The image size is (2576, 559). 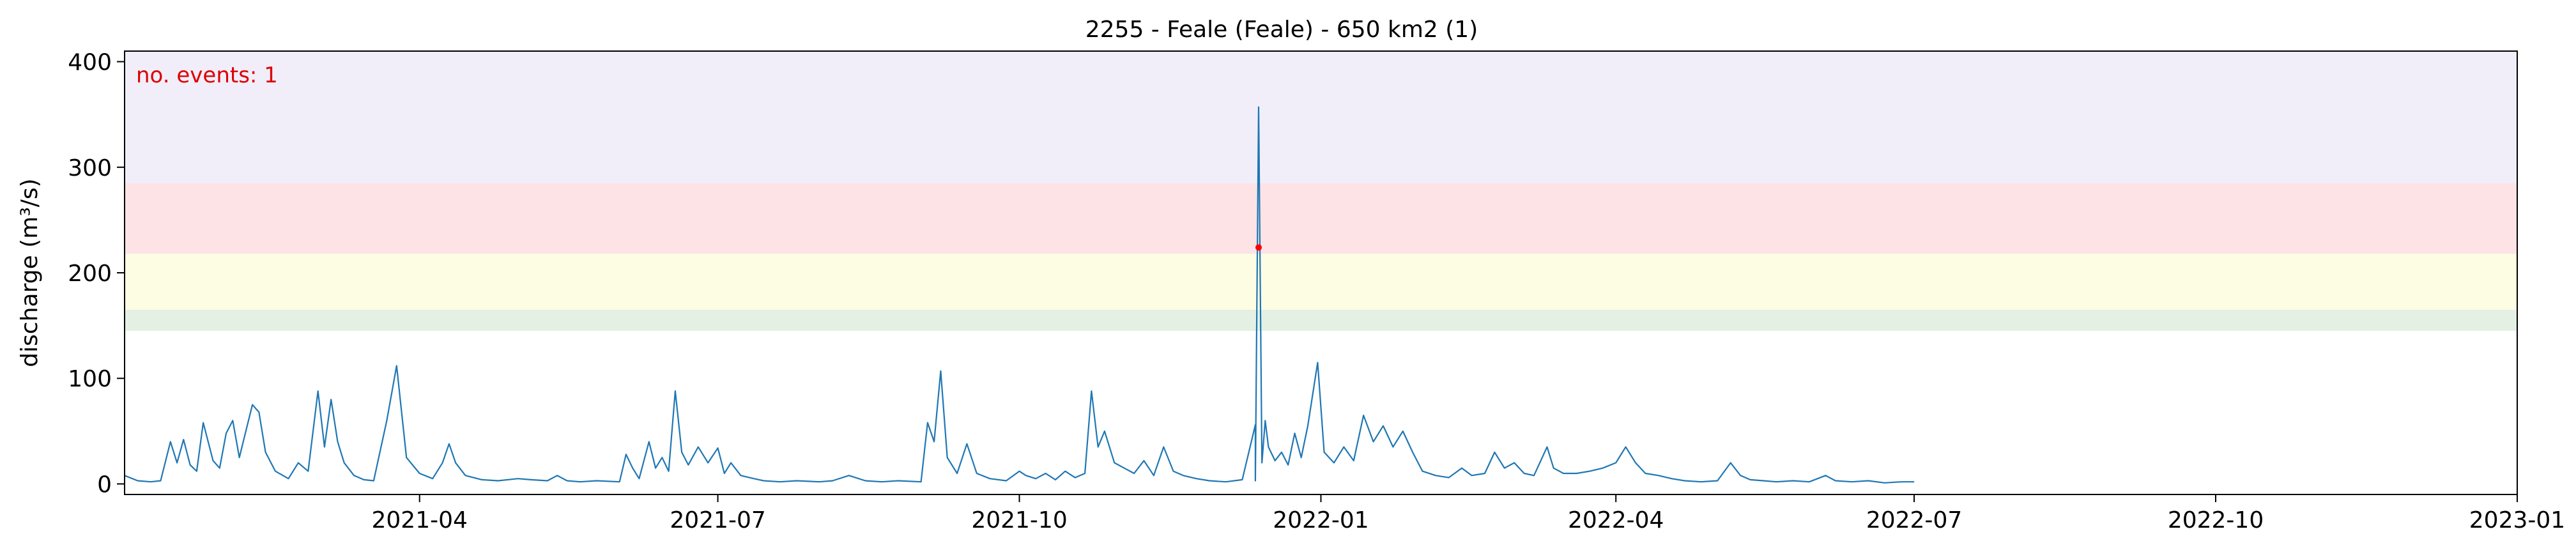 I want to click on x-tick-label: 2022-04, so click(x=1616, y=520).